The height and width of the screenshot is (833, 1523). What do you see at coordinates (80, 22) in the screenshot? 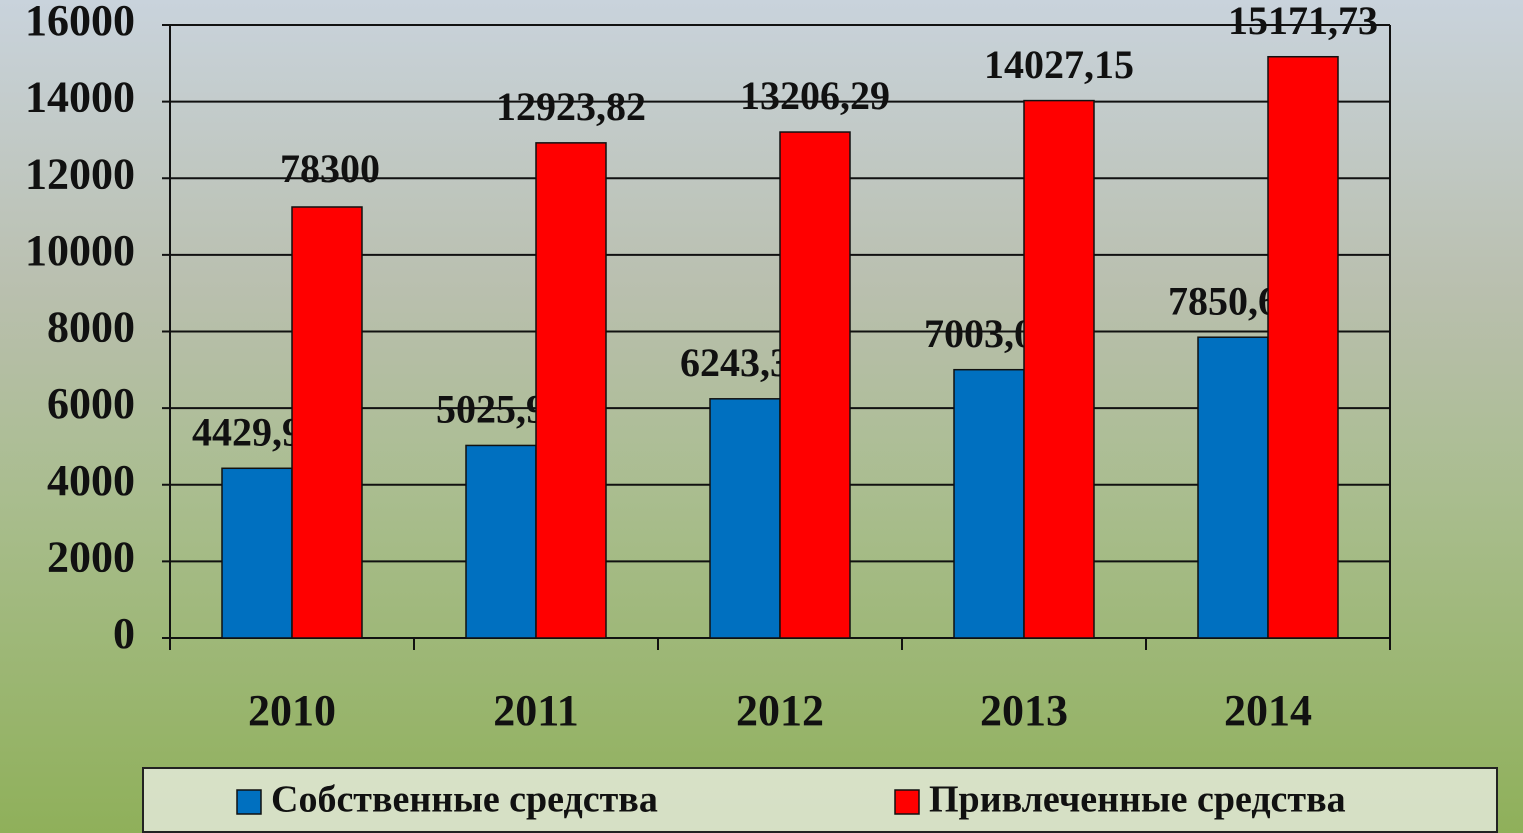
I see `y-tick-label: 16000` at bounding box center [80, 22].